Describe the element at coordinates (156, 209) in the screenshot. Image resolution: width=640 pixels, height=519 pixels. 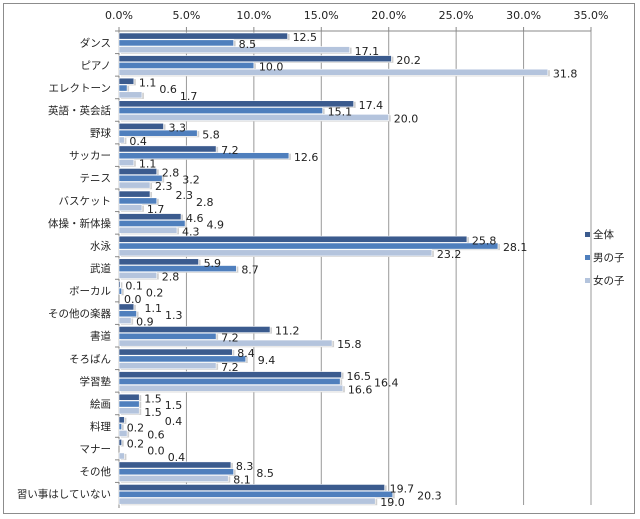
I see `data-label: 1.7` at that location.